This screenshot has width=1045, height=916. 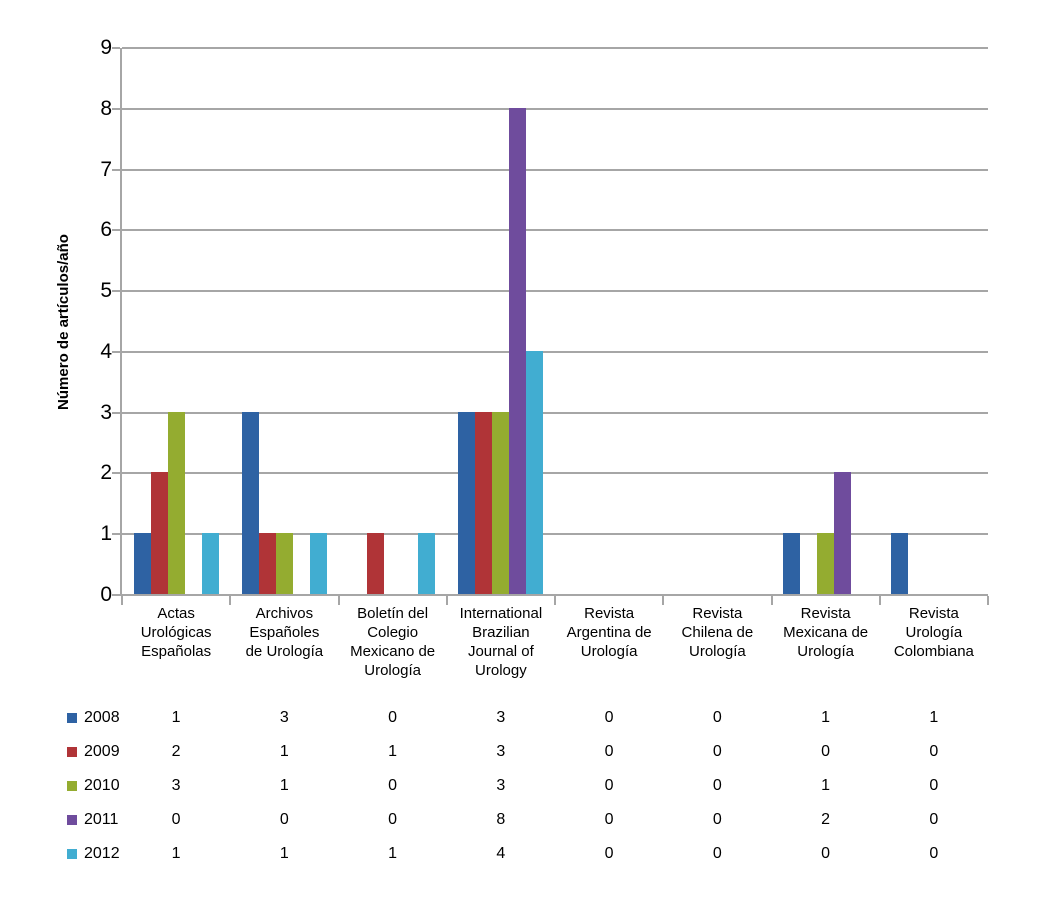 What do you see at coordinates (501, 819) in the screenshot?
I see `table-value-2011-cat4: 8` at bounding box center [501, 819].